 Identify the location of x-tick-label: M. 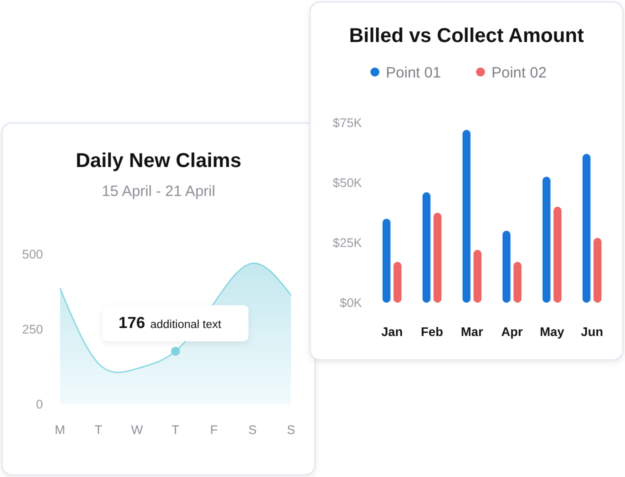
(60, 430).